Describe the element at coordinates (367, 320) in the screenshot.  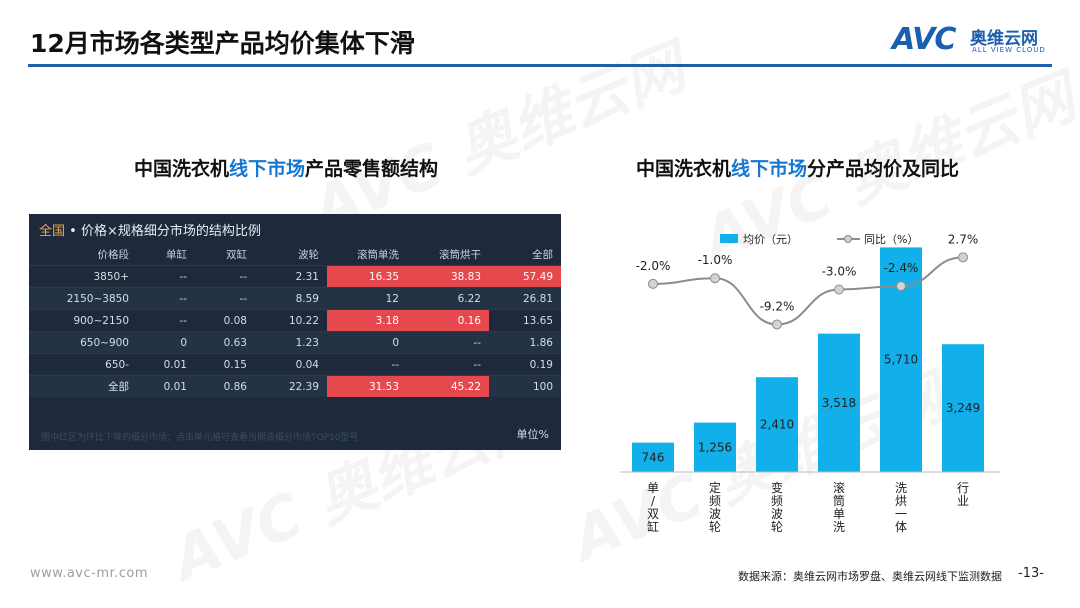
I see `table-cell: 3.18` at that location.